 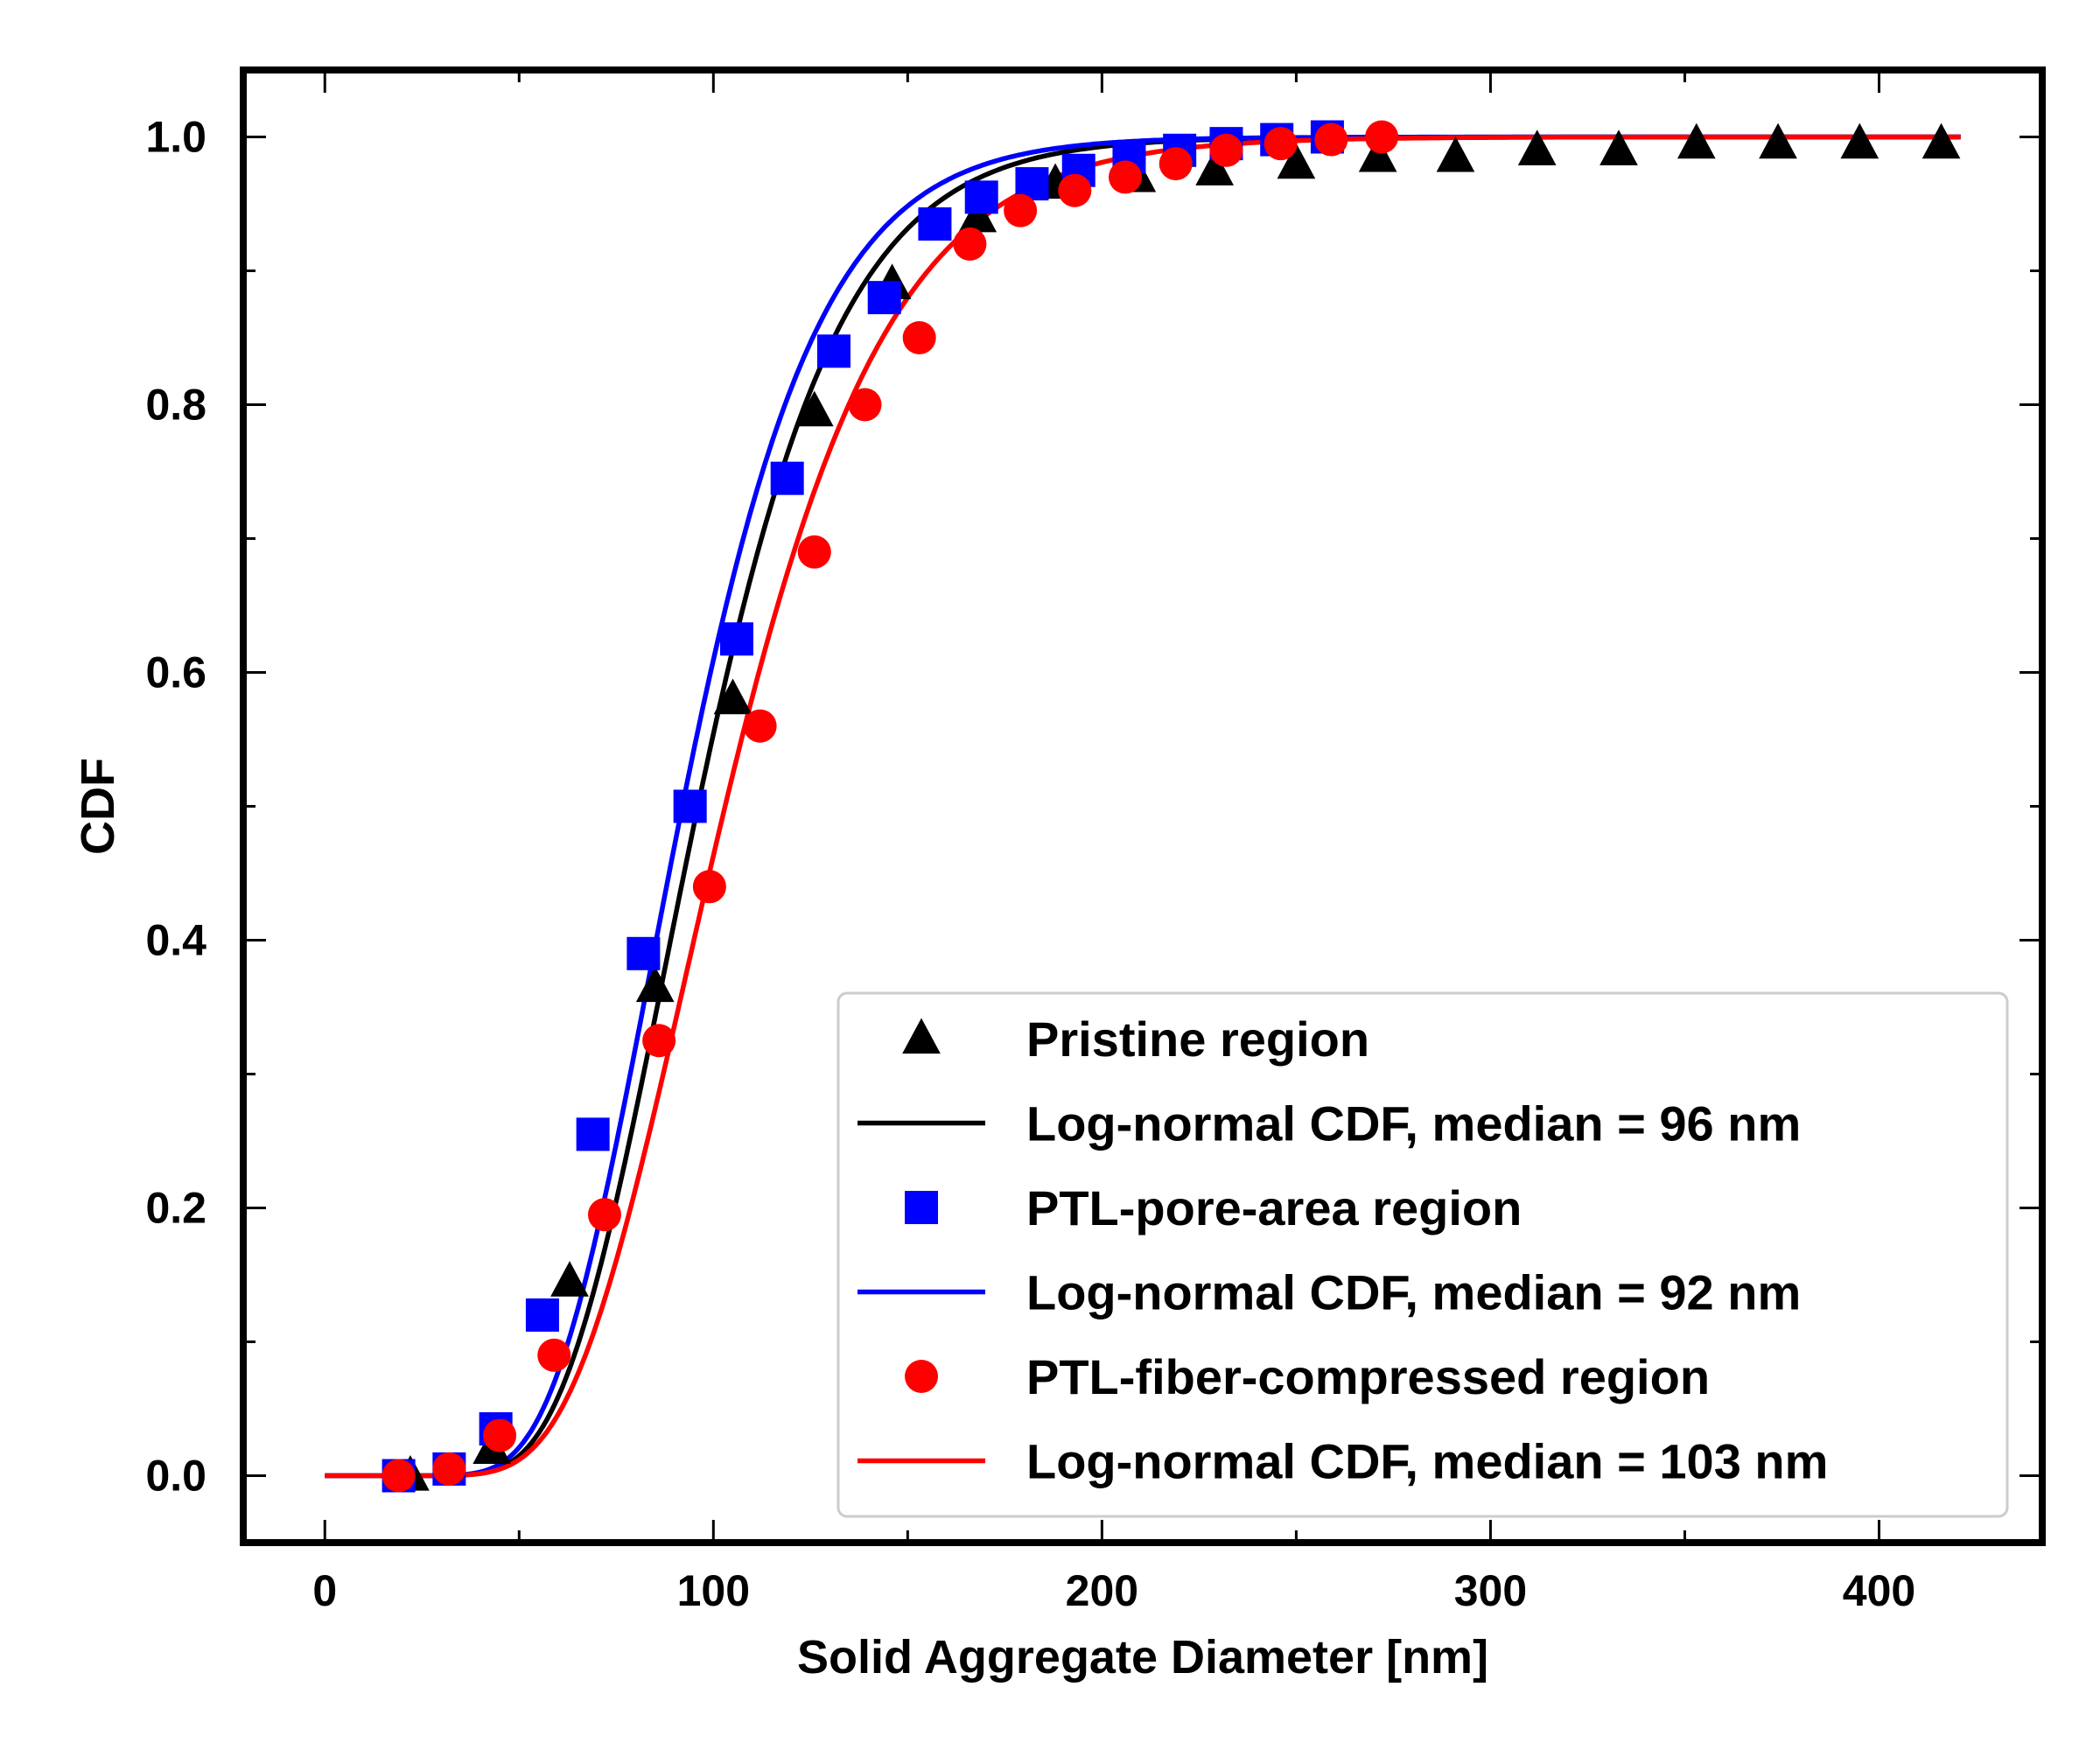 What do you see at coordinates (175, 940) in the screenshot?
I see `y-tick-label: 0.4` at bounding box center [175, 940].